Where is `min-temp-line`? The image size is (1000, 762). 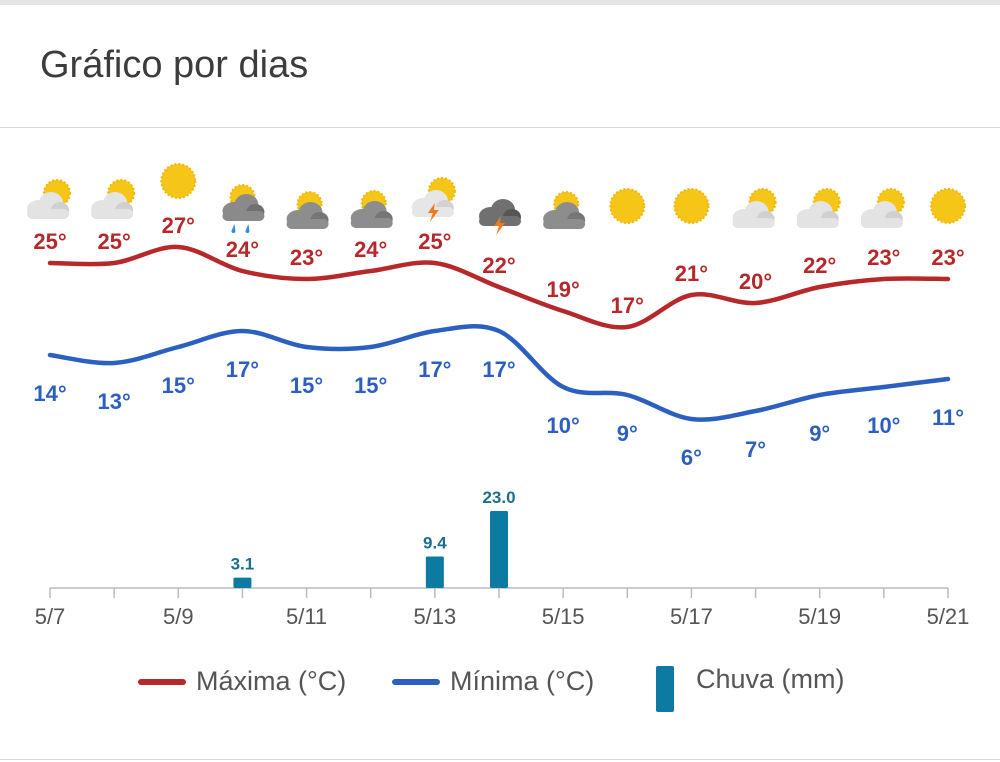
min-temp-line is located at coordinates (499, 373).